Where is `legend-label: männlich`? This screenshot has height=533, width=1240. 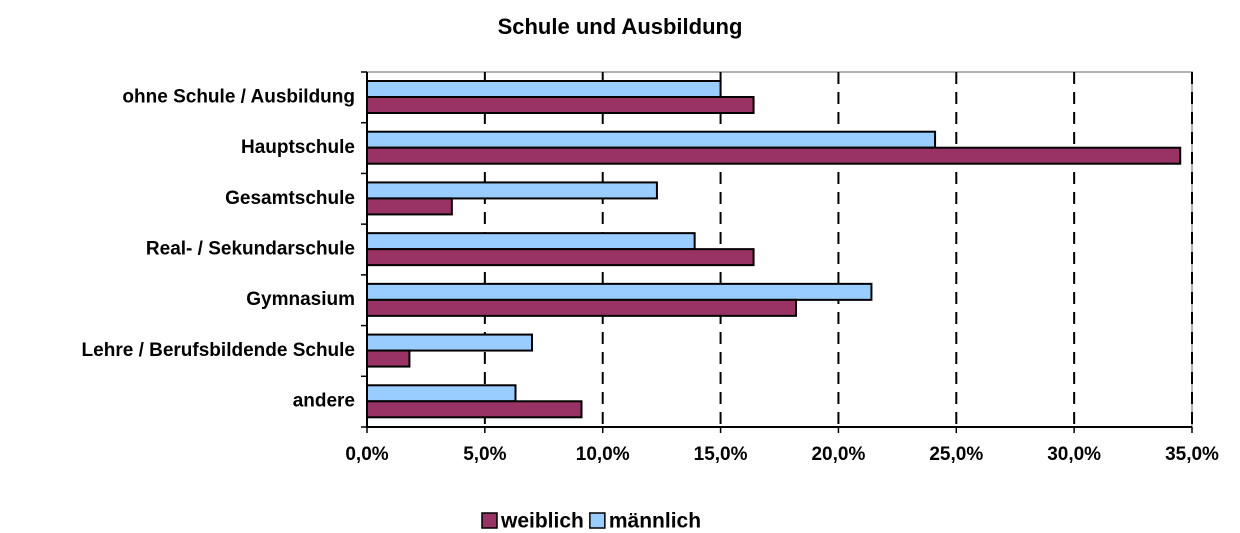 legend-label: männlich is located at coordinates (655, 521).